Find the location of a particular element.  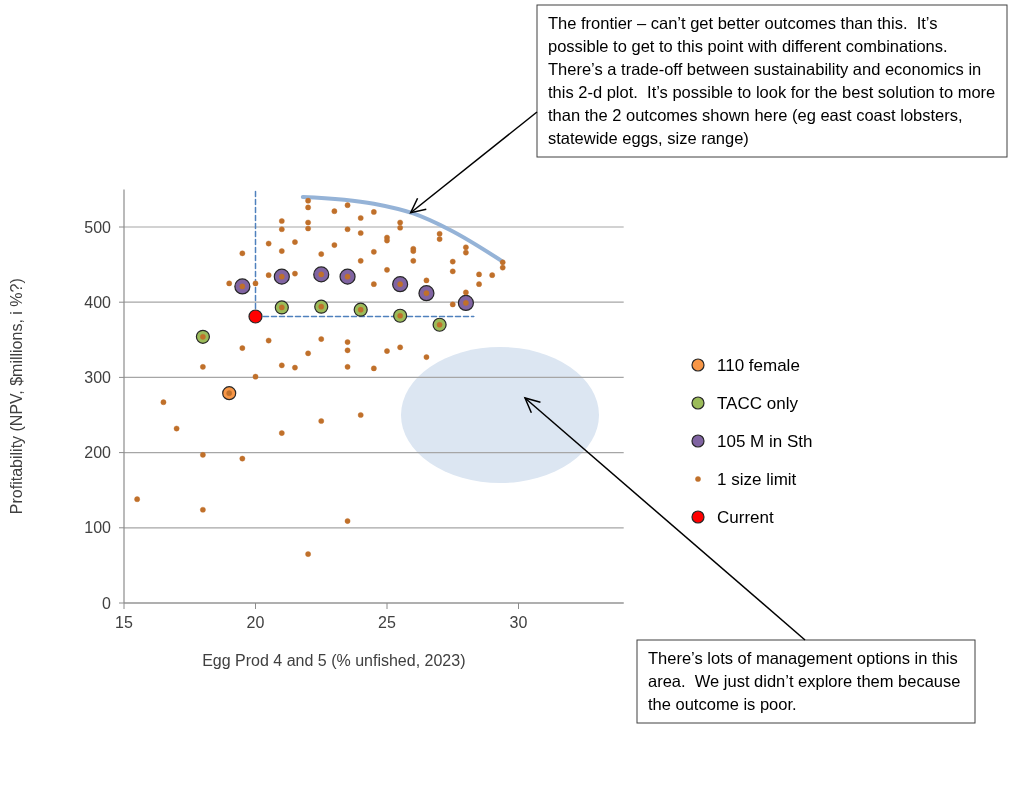

legend-label: 105 M in Sth is located at coordinates (765, 441).